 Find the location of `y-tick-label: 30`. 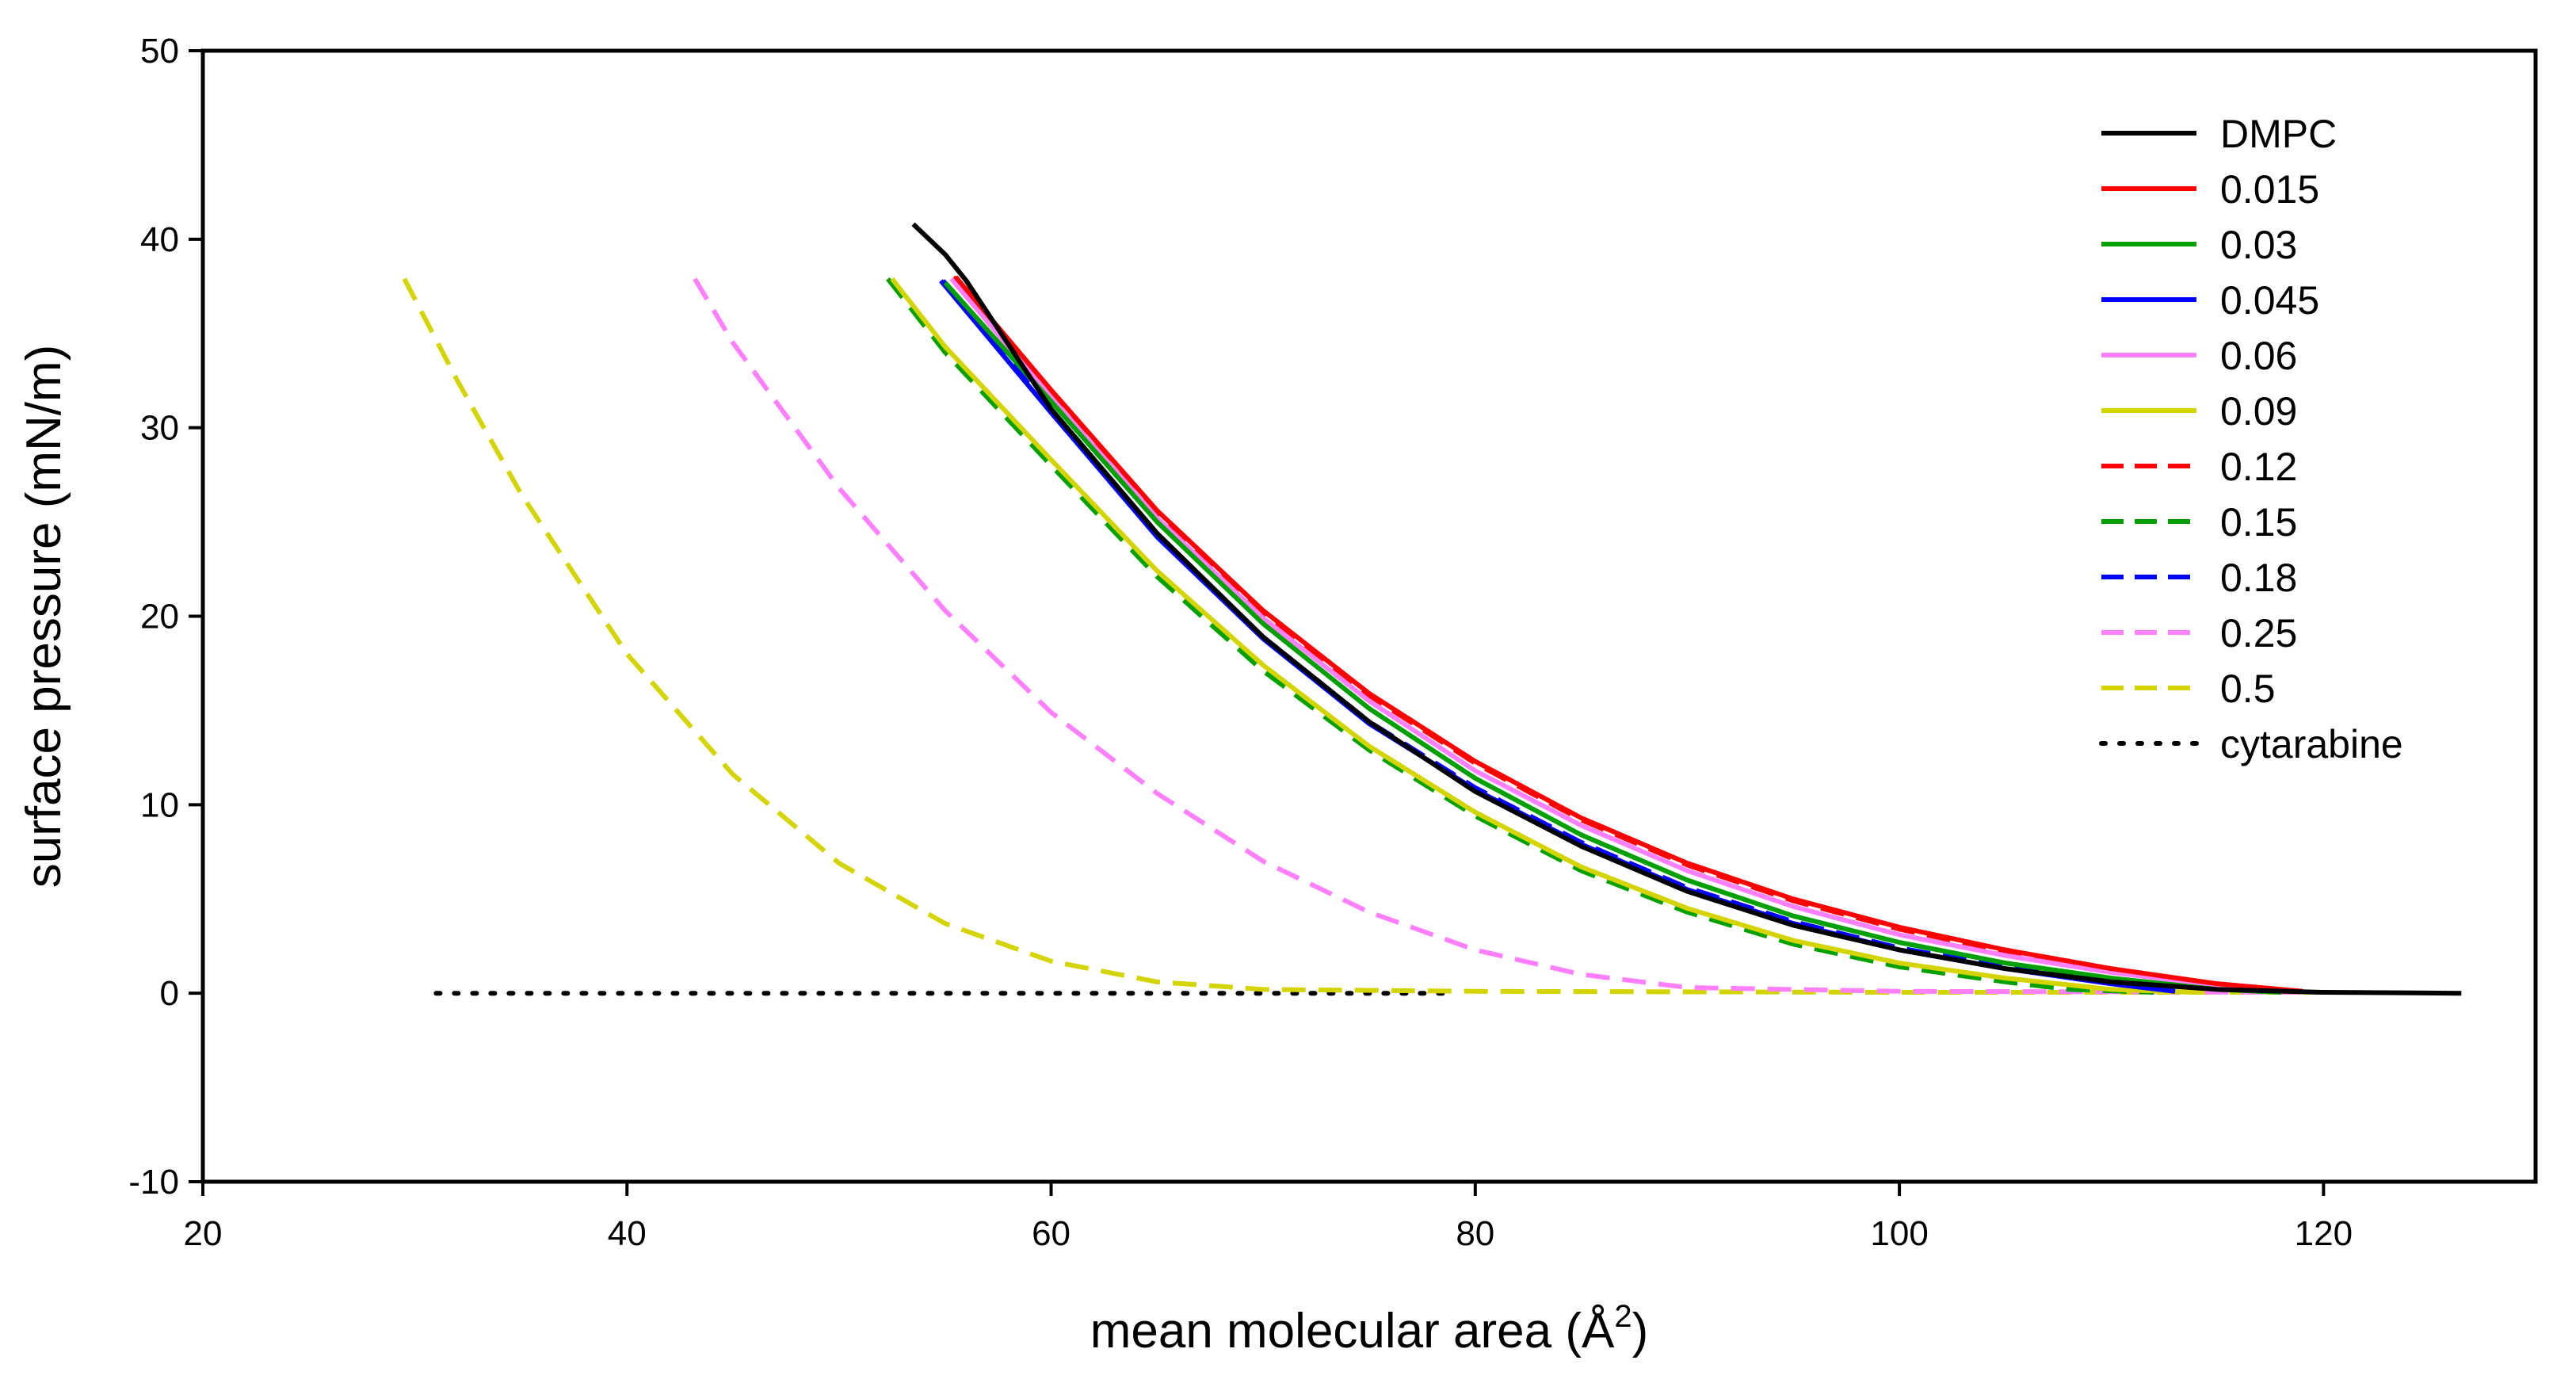

y-tick-label: 30 is located at coordinates (159, 429).